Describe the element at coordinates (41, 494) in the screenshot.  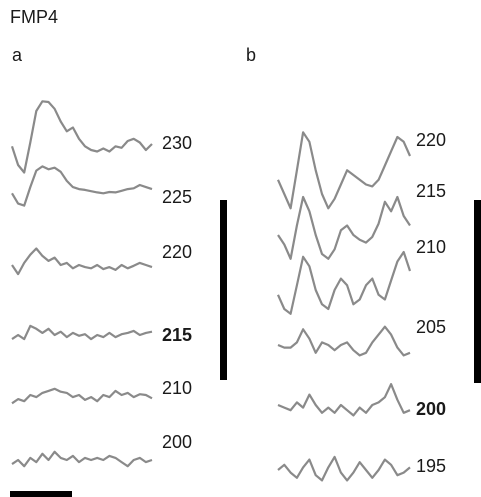
I see `time-scale-bar` at that location.